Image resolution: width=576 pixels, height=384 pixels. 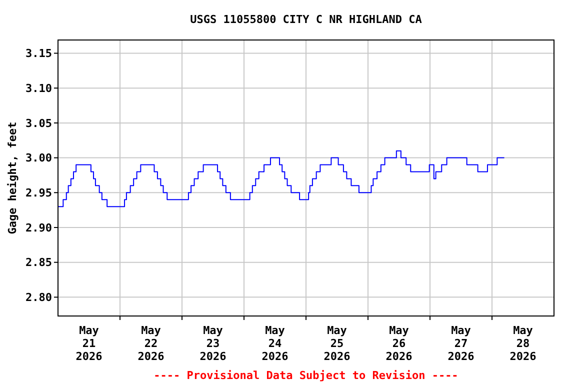 I want to click on x-tick-label: May 26 2026, so click(x=399, y=343).